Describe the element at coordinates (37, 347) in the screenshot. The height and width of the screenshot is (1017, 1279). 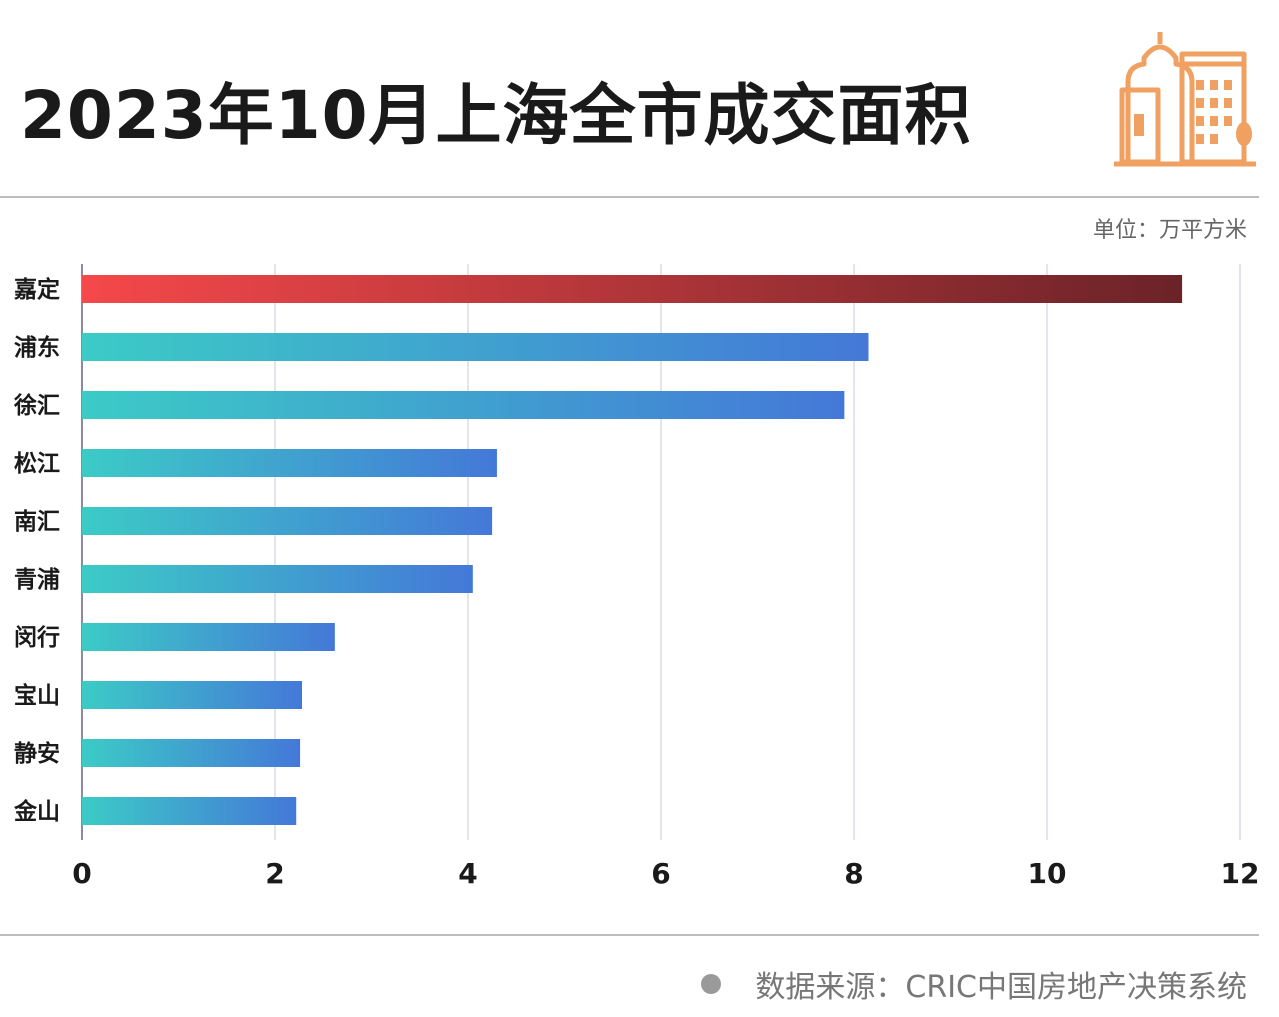
I see `category-label: 浦东` at that location.